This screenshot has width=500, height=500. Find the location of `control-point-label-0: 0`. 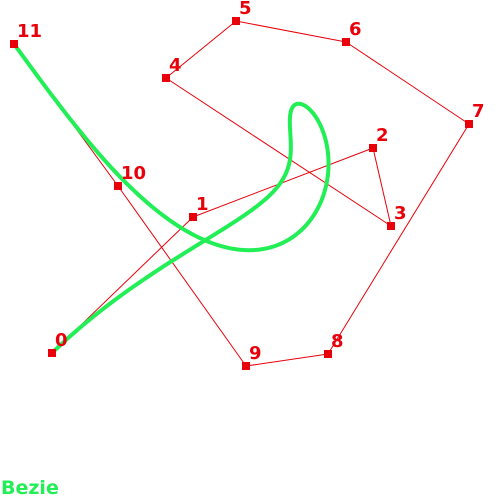

control-point-label-0: 0 is located at coordinates (61, 340).